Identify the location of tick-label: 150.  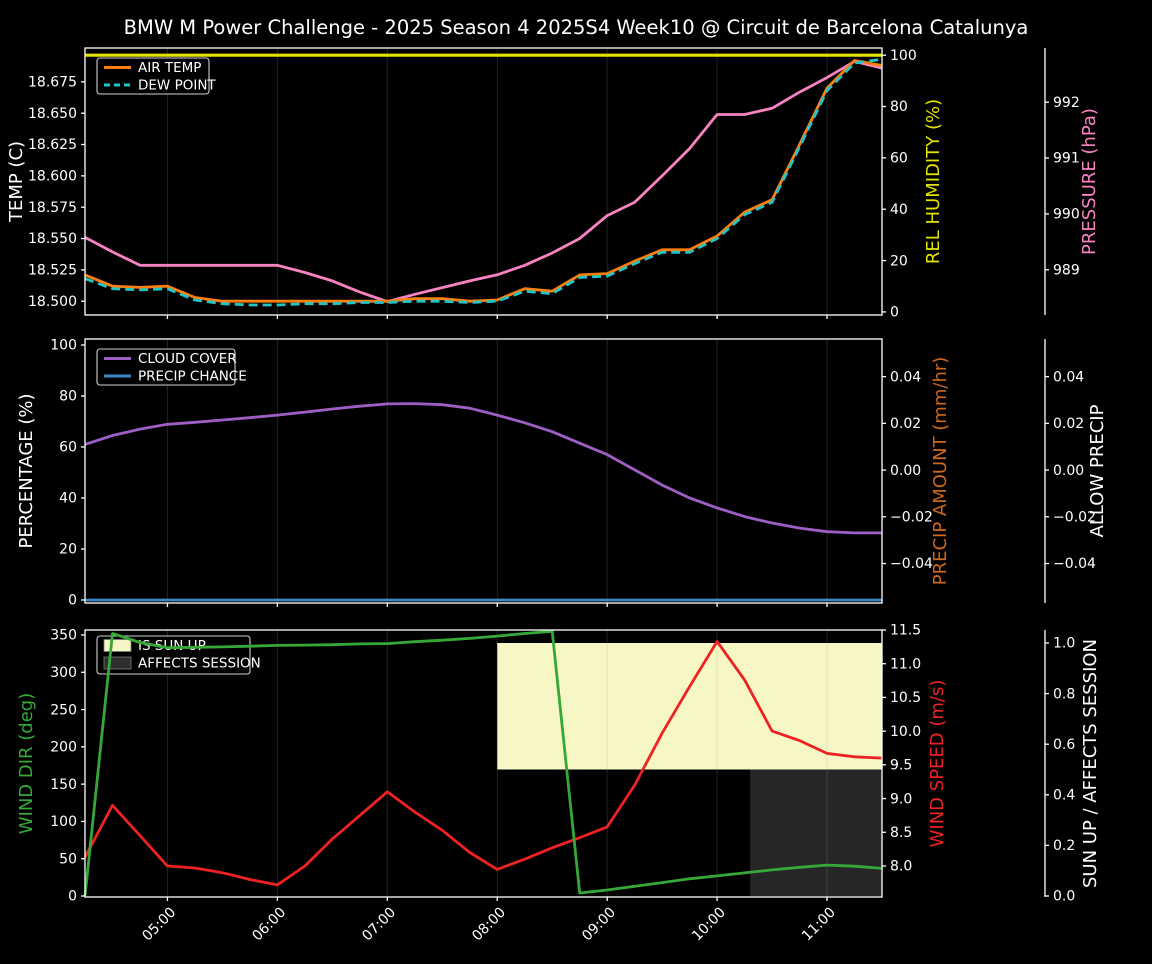
(63, 785).